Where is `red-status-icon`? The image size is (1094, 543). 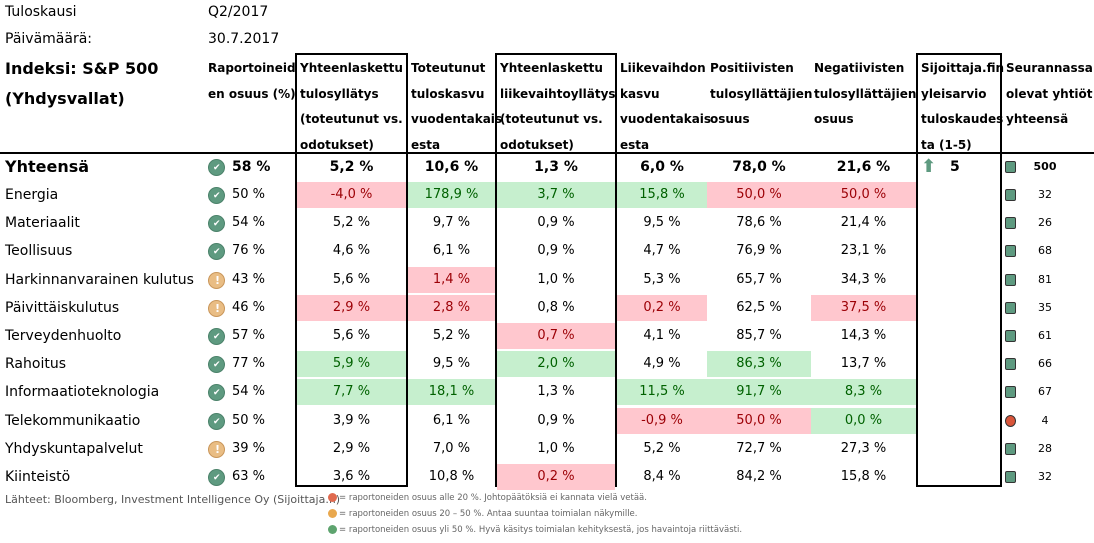
red-status-icon is located at coordinates (1010, 420).